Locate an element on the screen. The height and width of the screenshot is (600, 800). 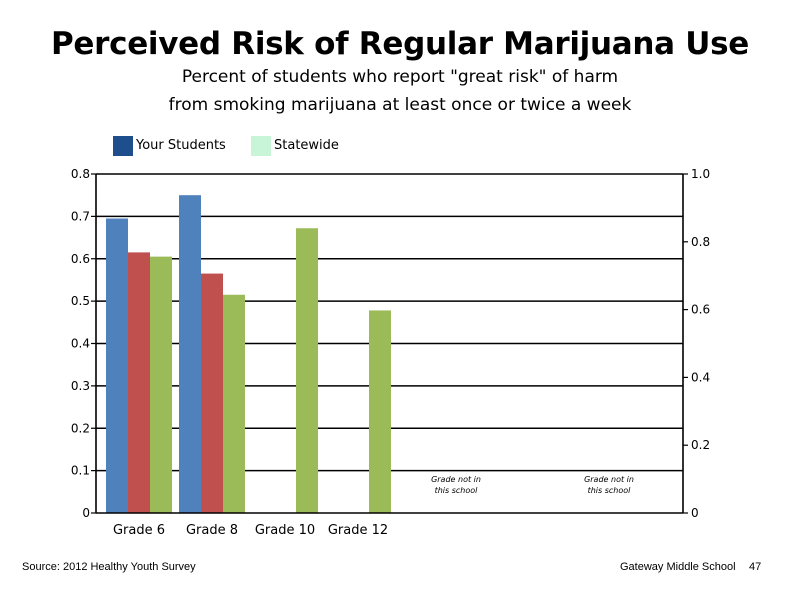
y2-tick-label: 0.4 is located at coordinates (700, 377).